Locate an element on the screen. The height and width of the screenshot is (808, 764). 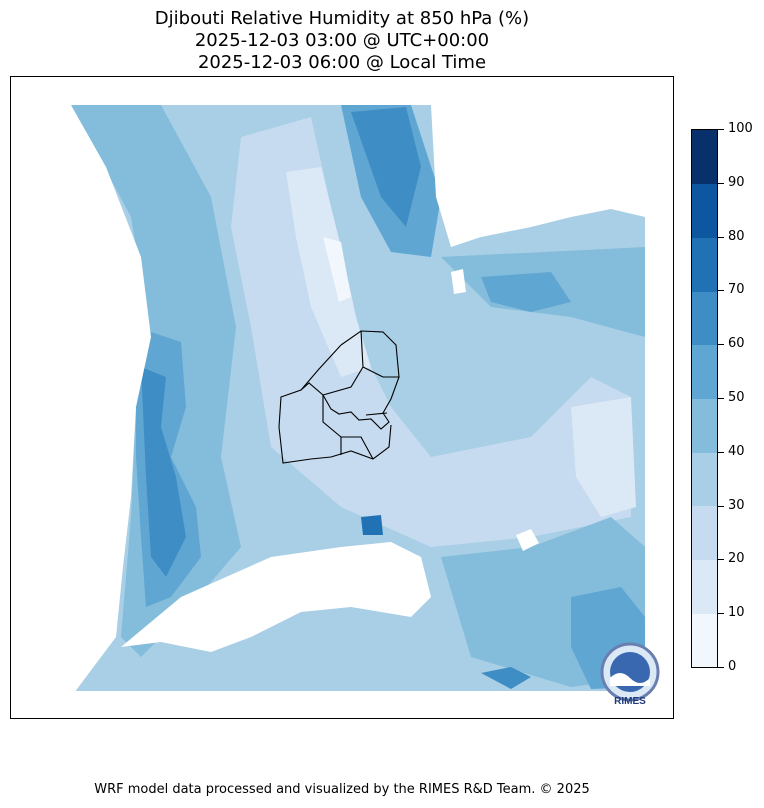
field-south-darkest is located at coordinates (506, 678).